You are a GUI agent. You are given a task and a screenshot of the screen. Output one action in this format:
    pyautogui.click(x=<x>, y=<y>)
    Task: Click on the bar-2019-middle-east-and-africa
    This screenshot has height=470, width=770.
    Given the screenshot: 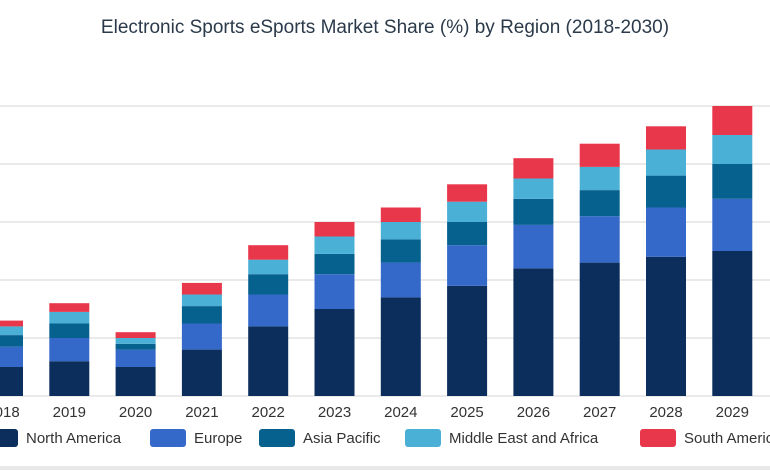 What is the action you would take?
    pyautogui.click(x=69, y=317)
    